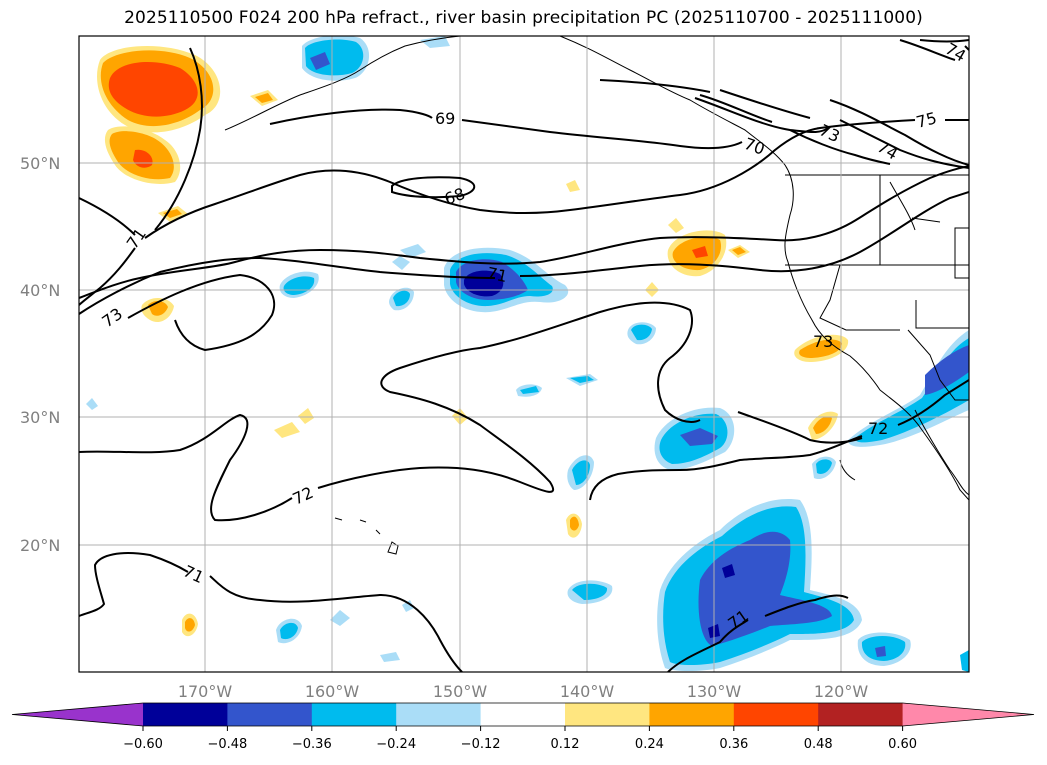 The image size is (1047, 765). I want to click on latitude-labels: 50°N 40°N 30°N 20°N, so click(40, 354).